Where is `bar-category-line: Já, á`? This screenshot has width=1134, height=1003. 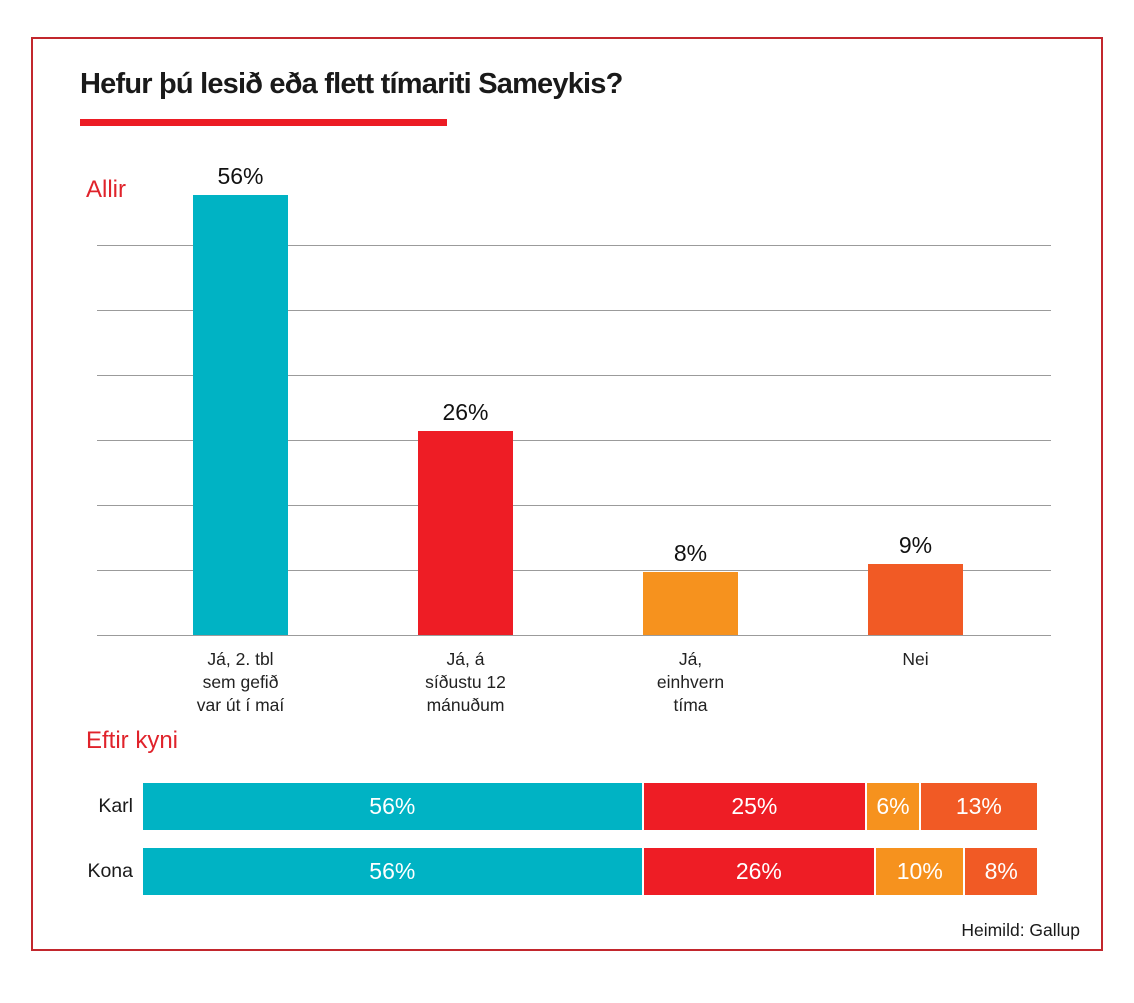 bar-category-line: Já, á is located at coordinates (465, 659).